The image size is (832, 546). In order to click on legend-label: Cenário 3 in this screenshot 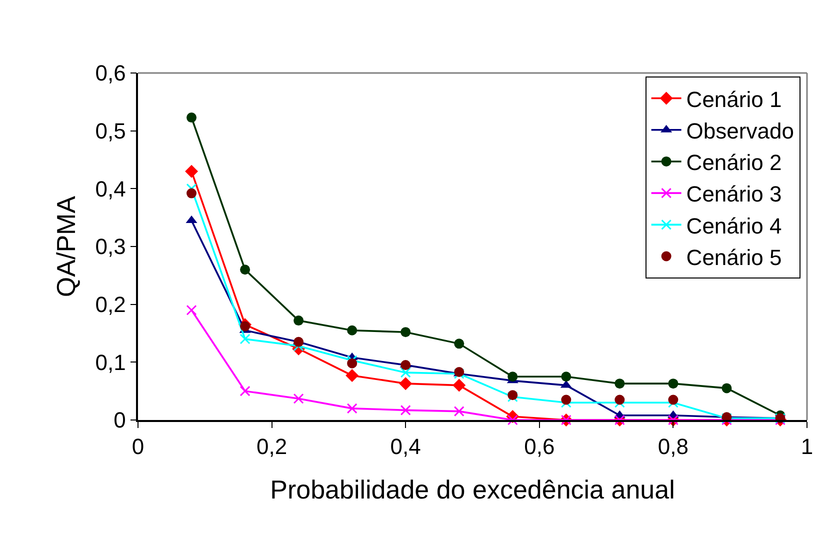, I will do `click(734, 194)`.